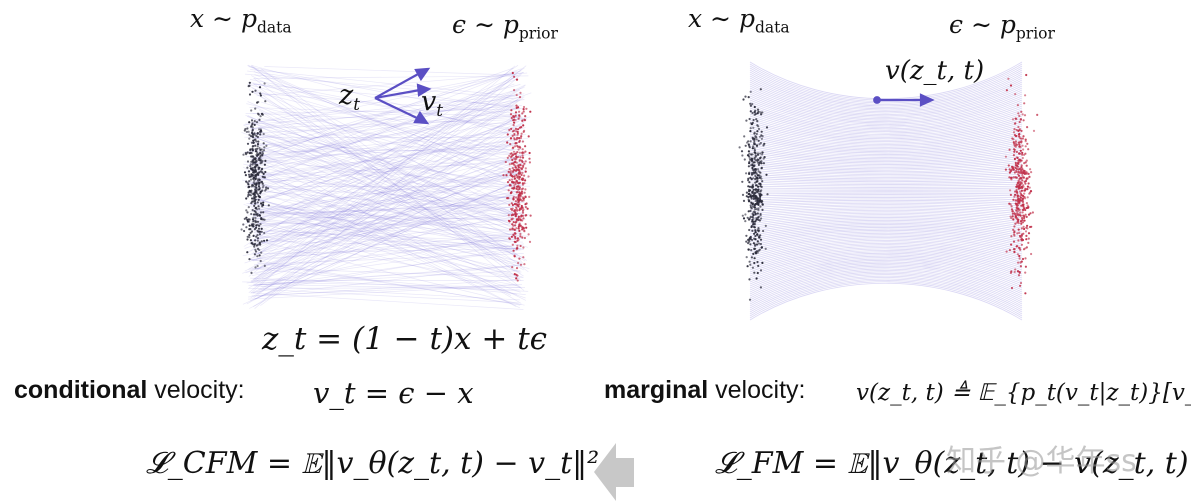 The width and height of the screenshot is (1191, 501). I want to click on left-x-label: x ∼ pdata, so click(241, 20).